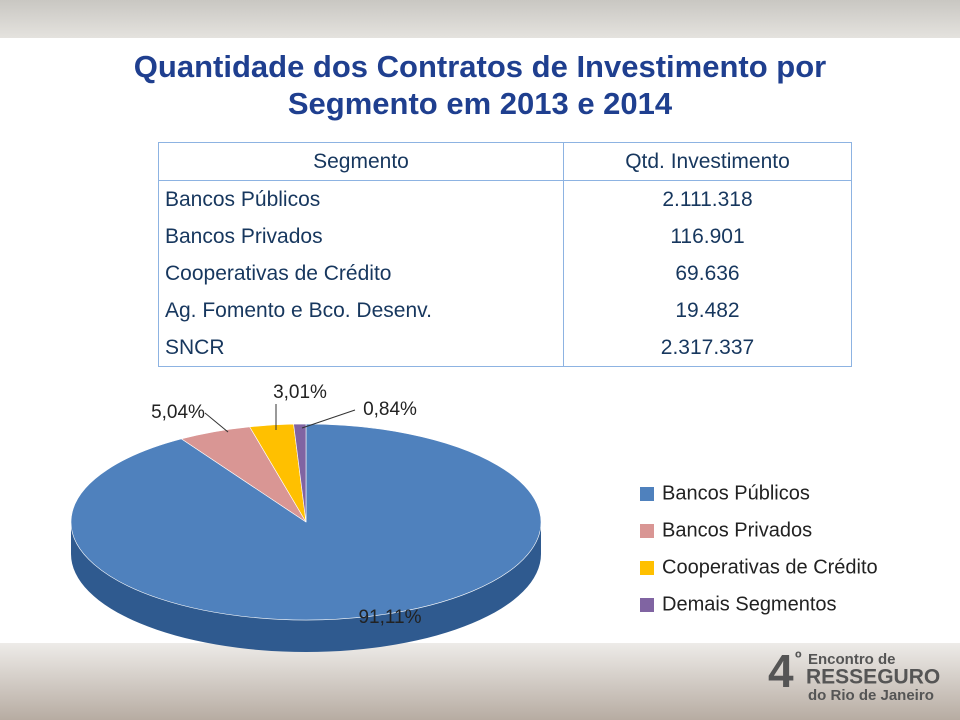  I want to click on pie-slice, so click(300, 473).